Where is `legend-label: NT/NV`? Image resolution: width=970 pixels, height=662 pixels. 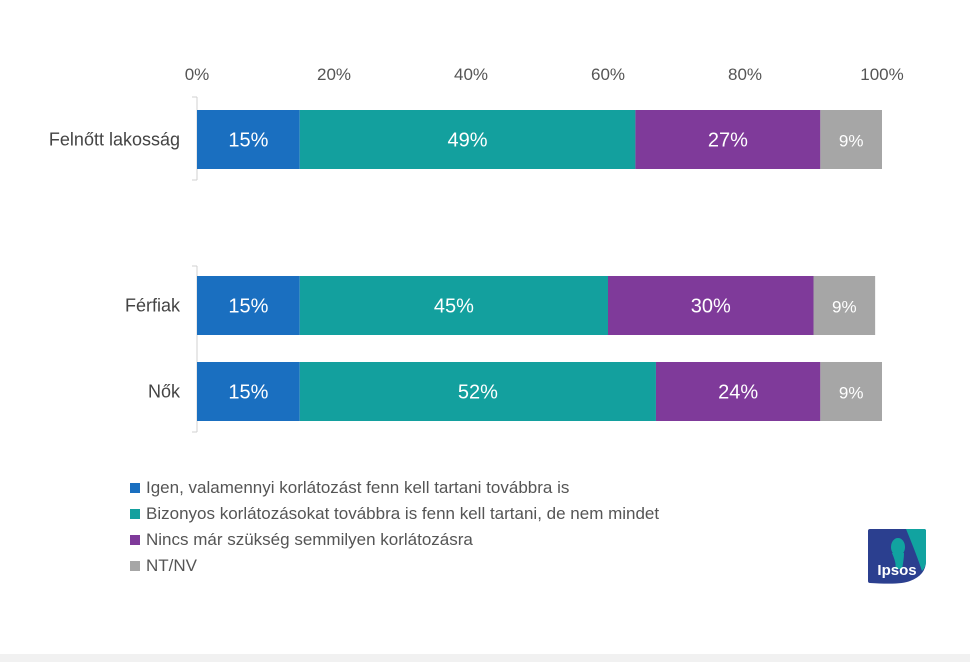
legend-label: NT/NV is located at coordinates (171, 565).